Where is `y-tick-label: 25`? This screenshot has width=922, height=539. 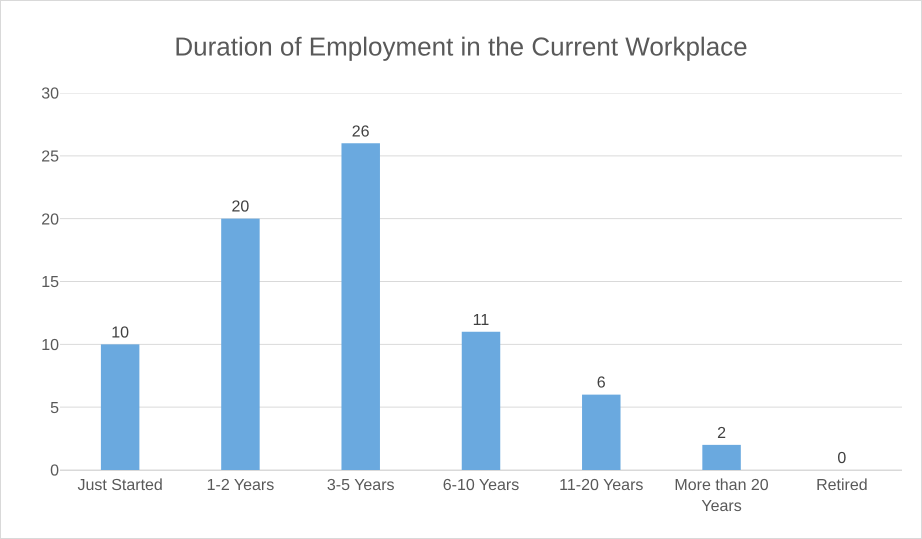
y-tick-label: 25 is located at coordinates (50, 157).